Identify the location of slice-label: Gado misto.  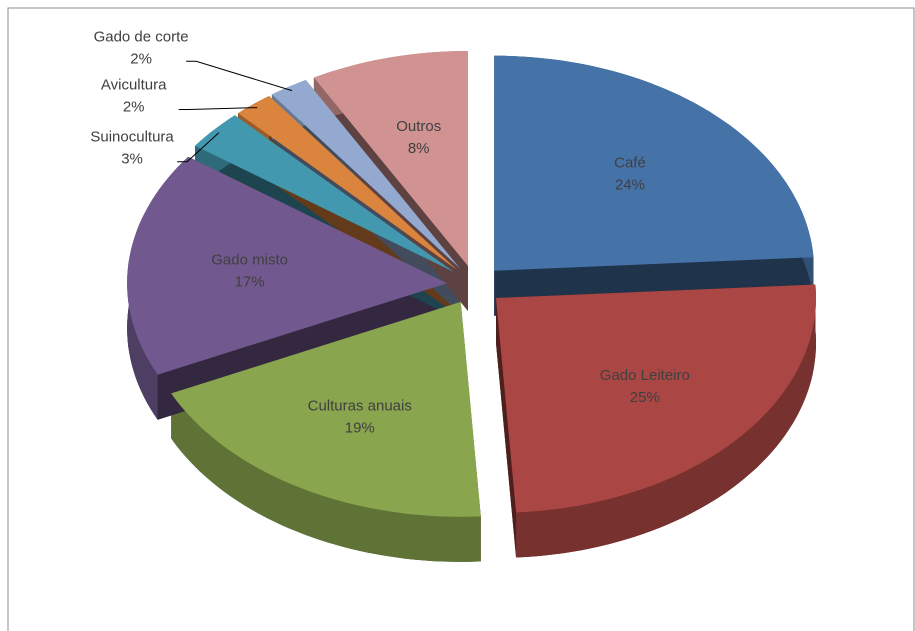
(249, 260).